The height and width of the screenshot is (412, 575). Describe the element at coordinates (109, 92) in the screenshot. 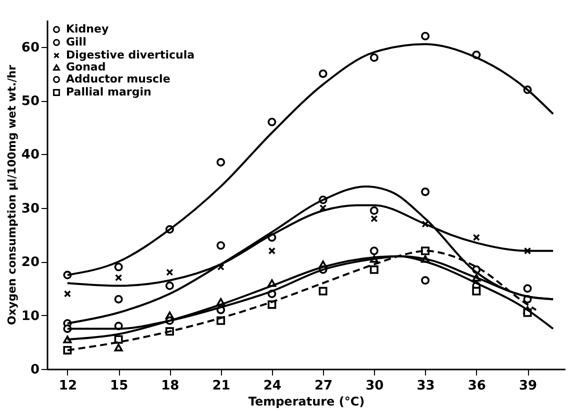

I see `legend-label: Pallial margin` at that location.